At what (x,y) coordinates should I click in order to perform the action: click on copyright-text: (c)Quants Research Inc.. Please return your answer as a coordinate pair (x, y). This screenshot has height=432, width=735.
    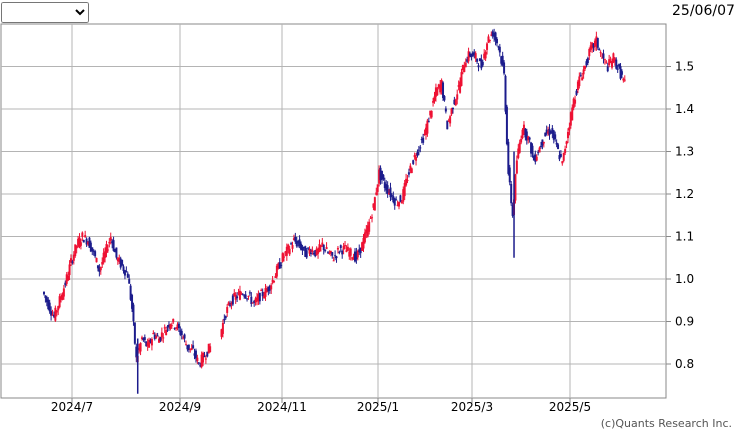
    Looking at the image, I should click on (666, 423).